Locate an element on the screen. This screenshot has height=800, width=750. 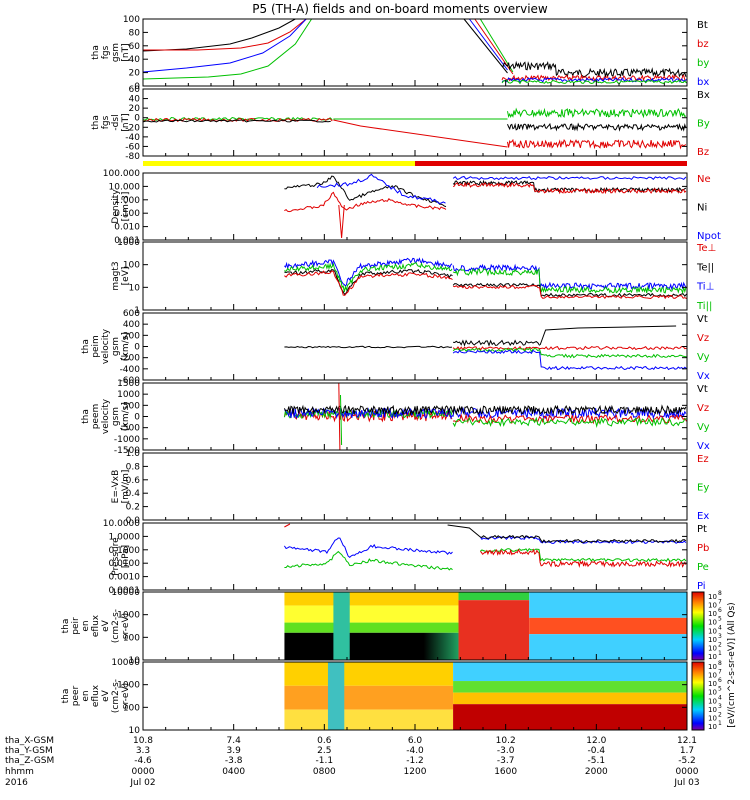
ytick-label-9-2: 100 is located at coordinates (131, 708).